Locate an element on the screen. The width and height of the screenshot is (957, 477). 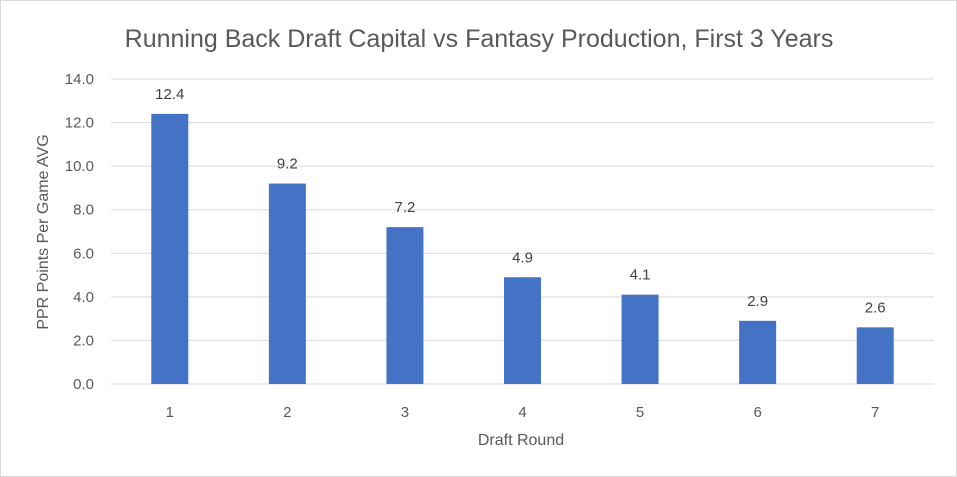
x-tick-label: 5 is located at coordinates (640, 412).